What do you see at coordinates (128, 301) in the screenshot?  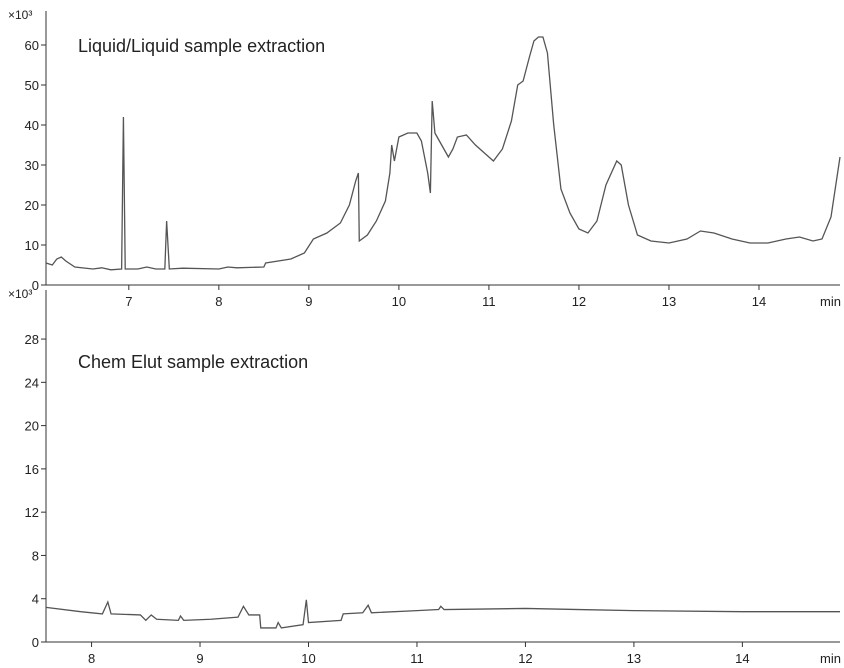 I see `x-tick-label: 7` at bounding box center [128, 301].